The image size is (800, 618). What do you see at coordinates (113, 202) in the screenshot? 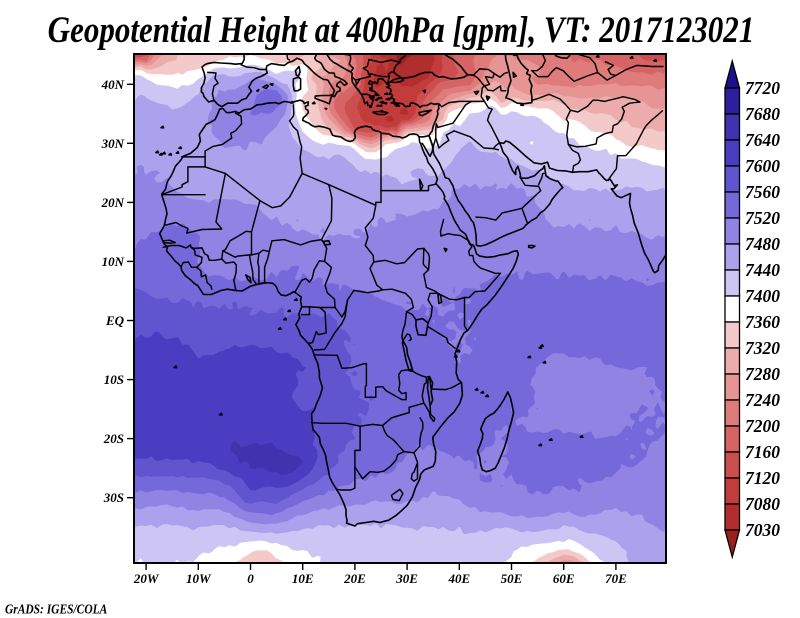
I see `svg-text: 20N` at bounding box center [113, 202].